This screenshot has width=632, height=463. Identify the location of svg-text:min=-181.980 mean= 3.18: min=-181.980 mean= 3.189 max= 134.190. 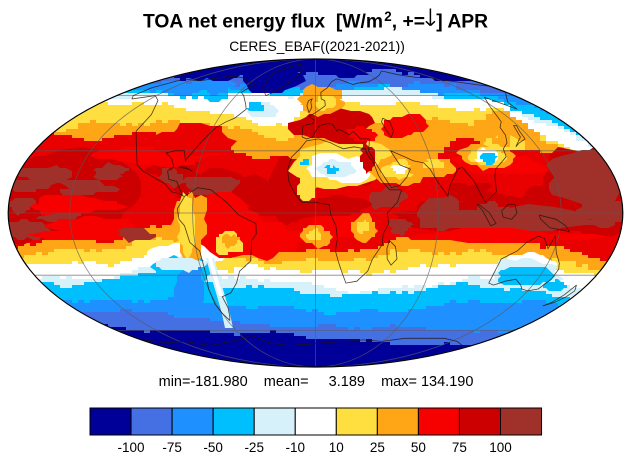
(316, 382).